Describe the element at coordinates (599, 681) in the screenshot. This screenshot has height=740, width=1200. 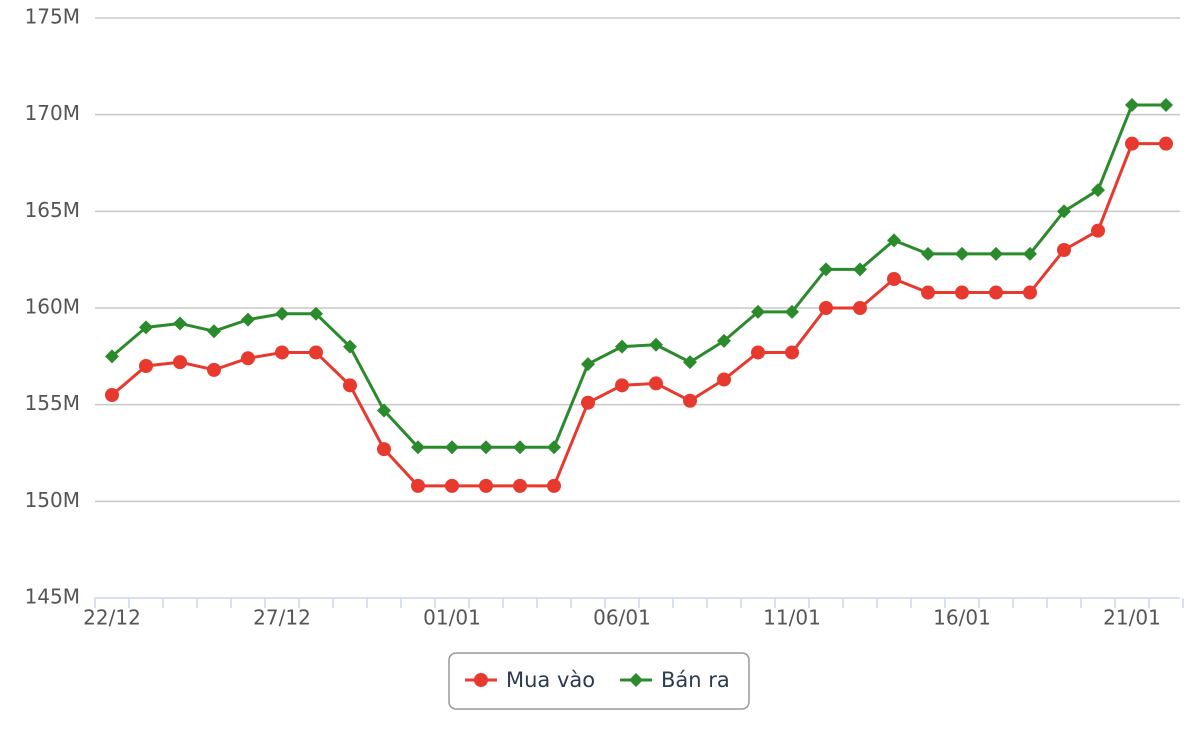
I see `legend-box` at that location.